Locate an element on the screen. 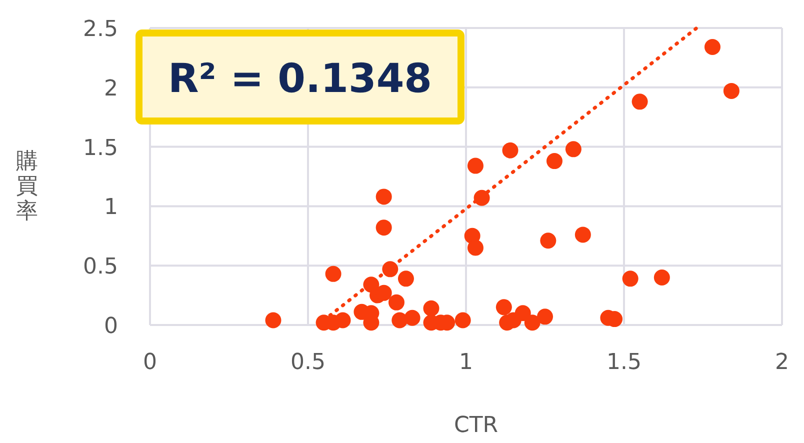  y-tick-label: 0.5 is located at coordinates (100, 267).